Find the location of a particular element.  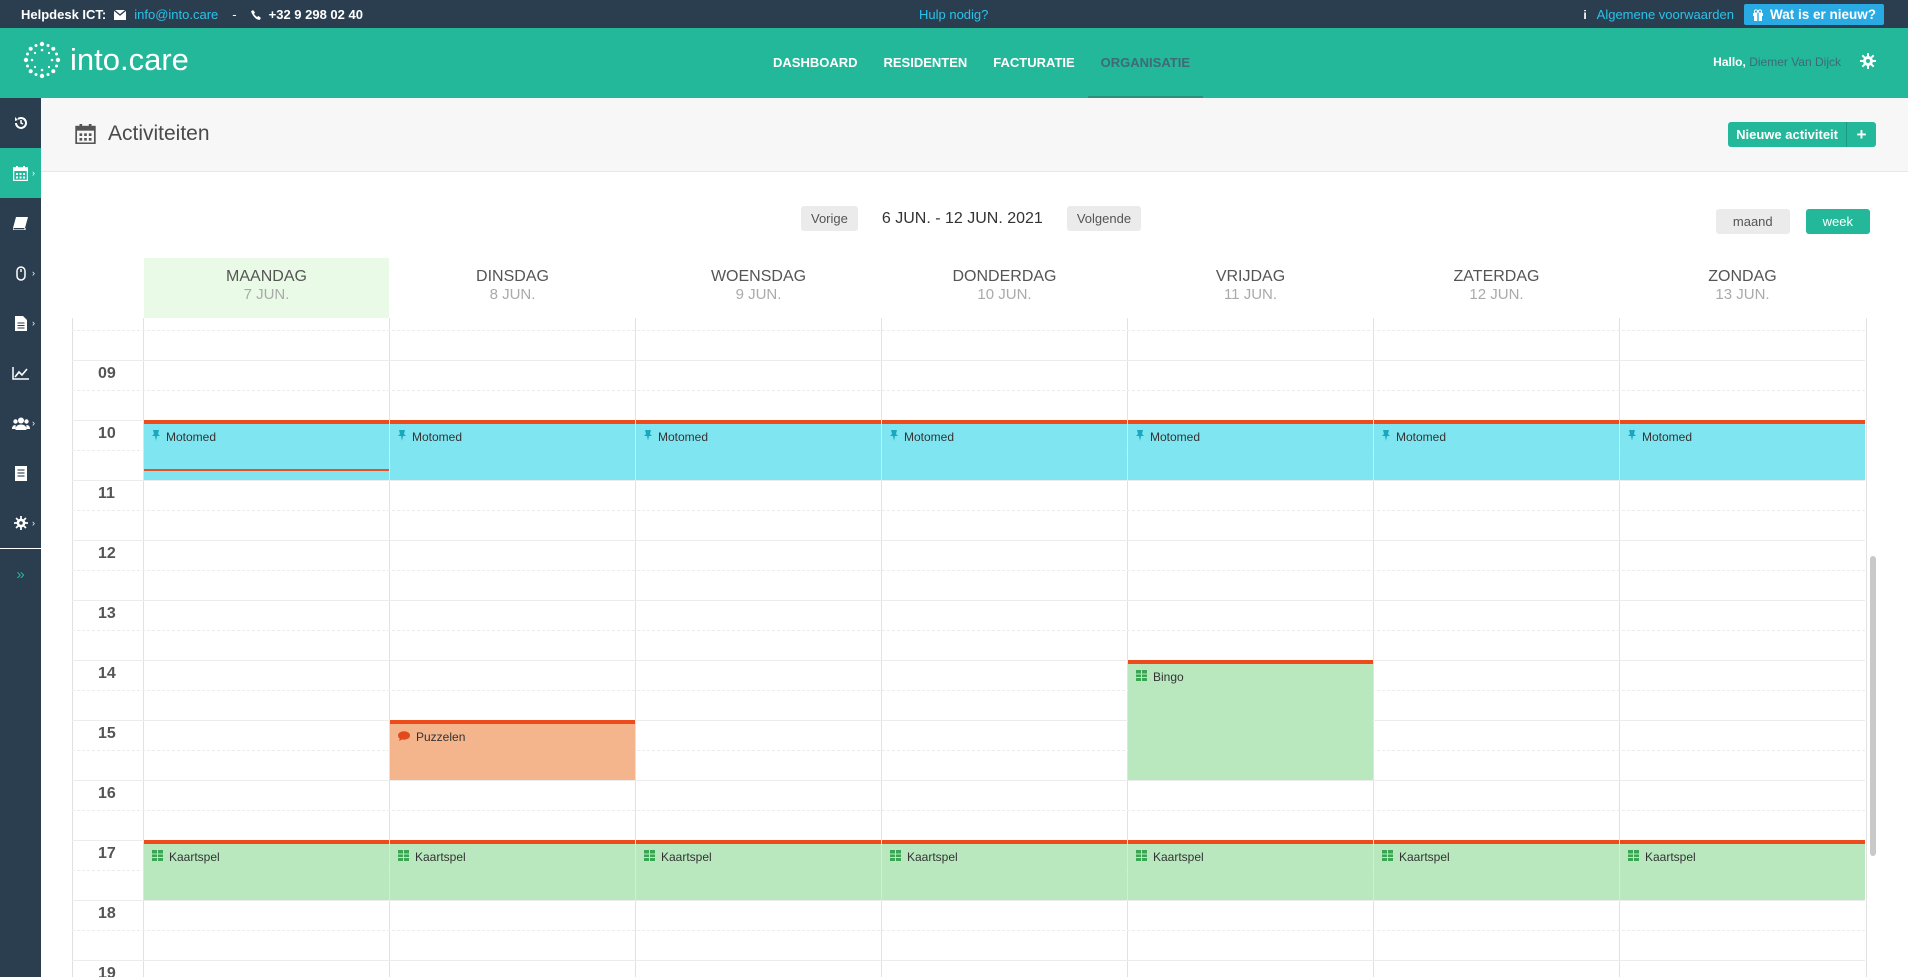

day-header: VRIJDAG 11 JUN. is located at coordinates (1250, 288).